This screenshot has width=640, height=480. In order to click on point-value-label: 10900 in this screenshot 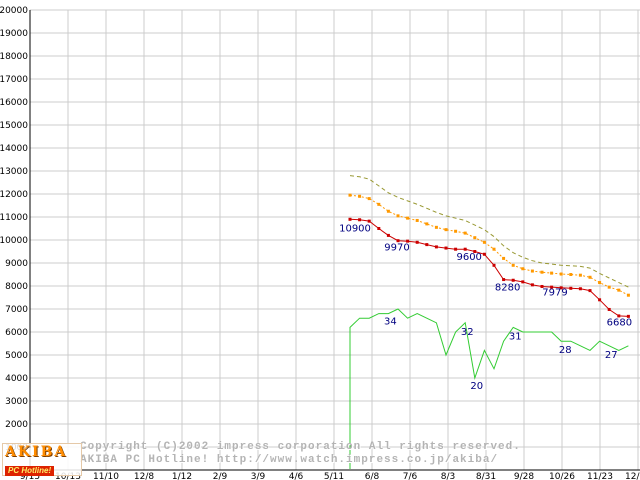, I will do `click(355, 228)`.